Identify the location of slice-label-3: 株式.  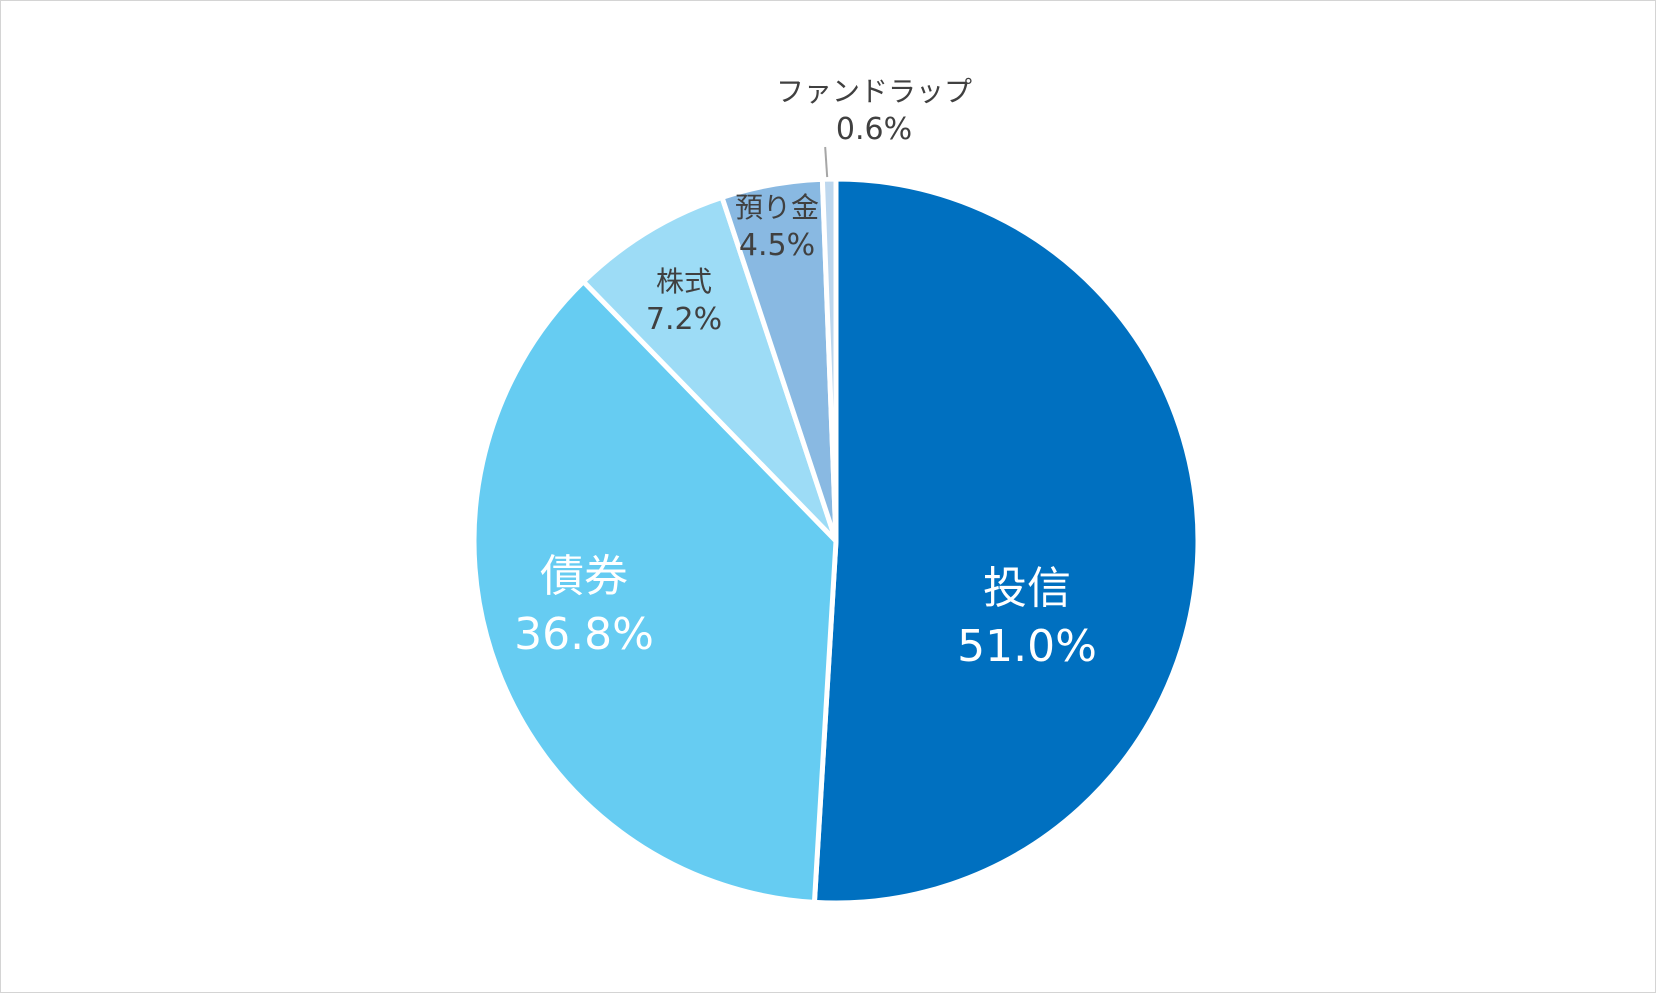
(684, 281).